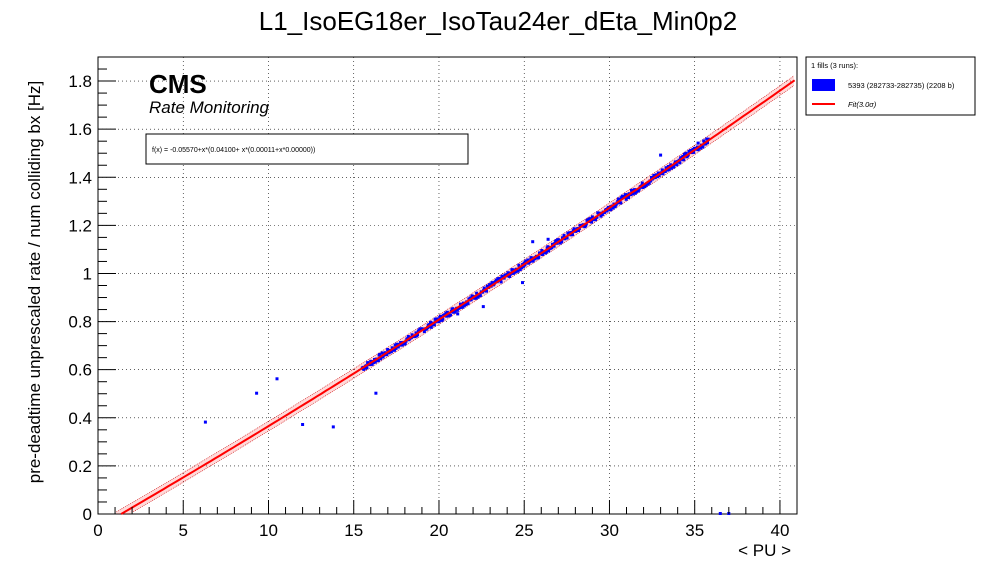 This screenshot has height=572, width=996. I want to click on y-tick-label: 1.4, so click(80, 177).